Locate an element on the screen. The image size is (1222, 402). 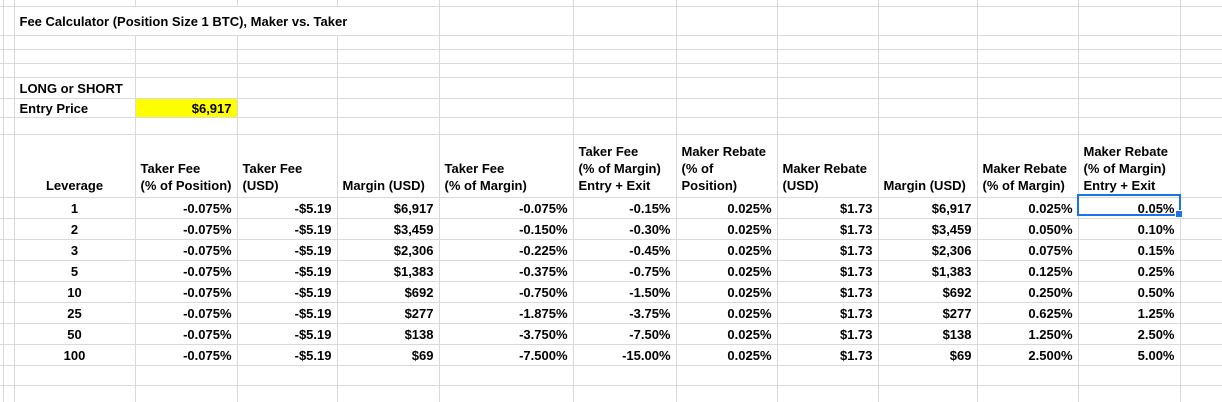
cell-row5-col10: 1.25% is located at coordinates (1129, 313).